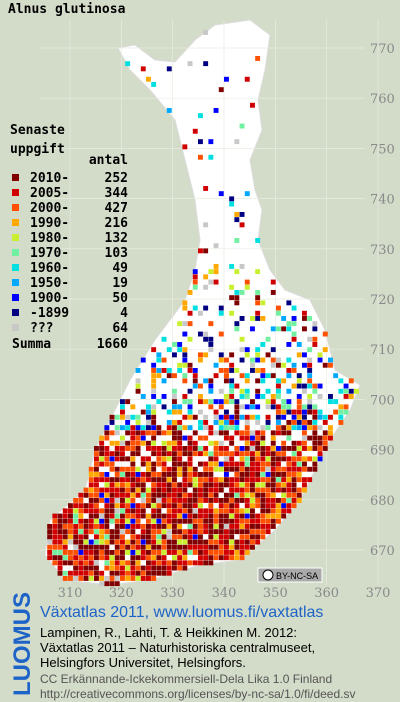 The width and height of the screenshot is (400, 702). What do you see at coordinates (49, 253) in the screenshot?
I see `legend-label: 1970-` at bounding box center [49, 253].